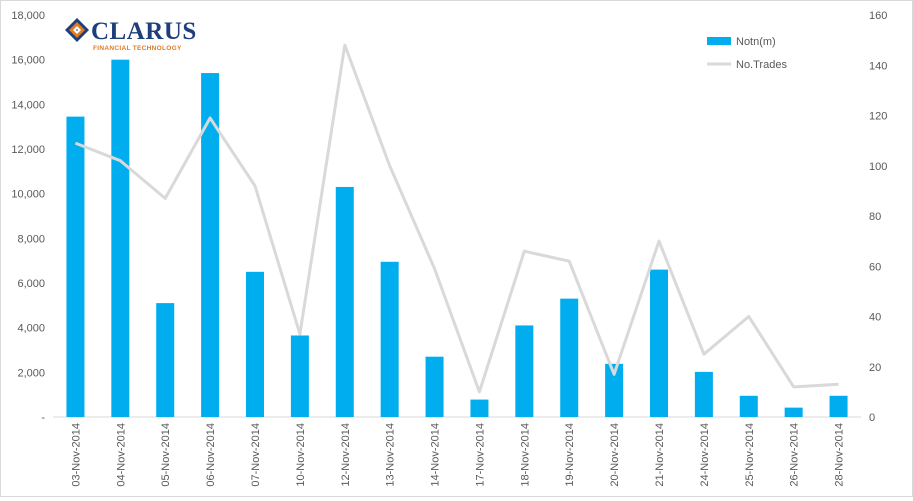 Image resolution: width=913 pixels, height=501 pixels. Describe the element at coordinates (748, 406) in the screenshot. I see `bar-notional-25-Nov-2014` at that location.